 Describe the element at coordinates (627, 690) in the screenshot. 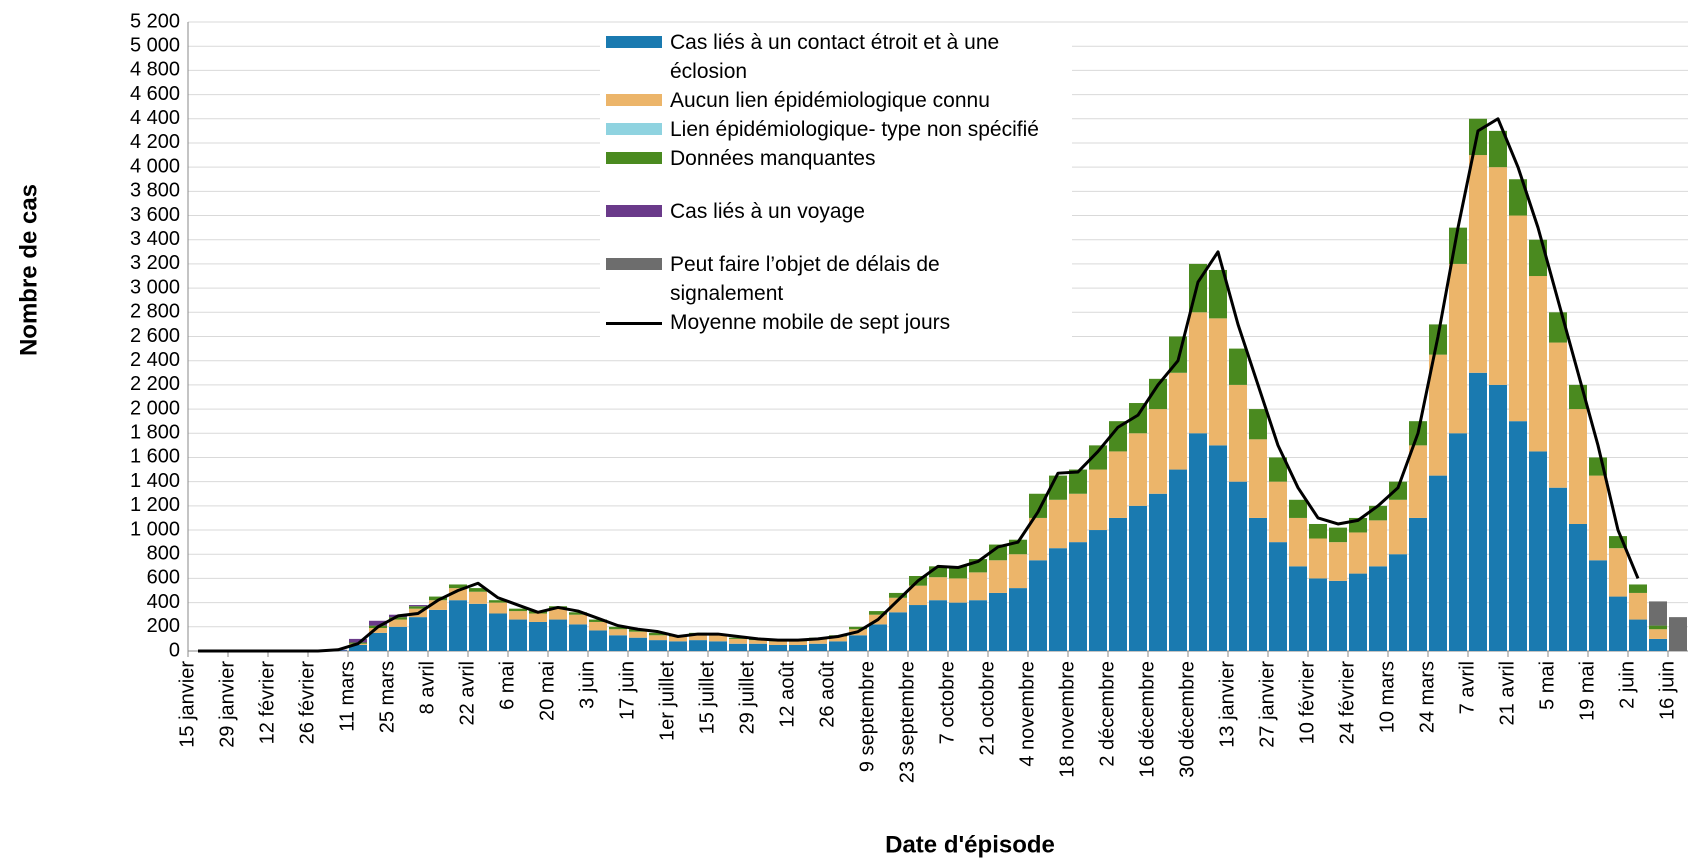

I see `x-tick-label: 17 juin` at that location.